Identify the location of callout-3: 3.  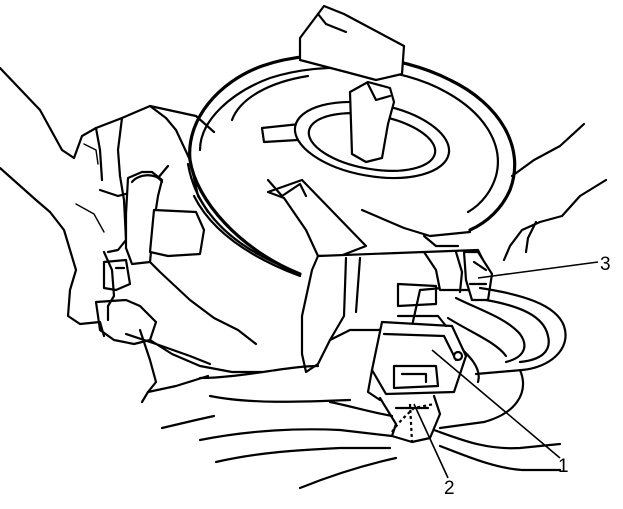
(605, 264).